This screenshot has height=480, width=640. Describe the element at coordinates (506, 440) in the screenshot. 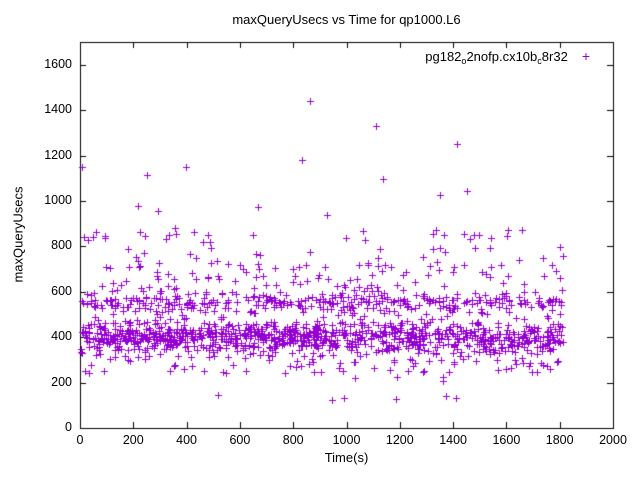

I see `x-tick-label: 1600` at that location.